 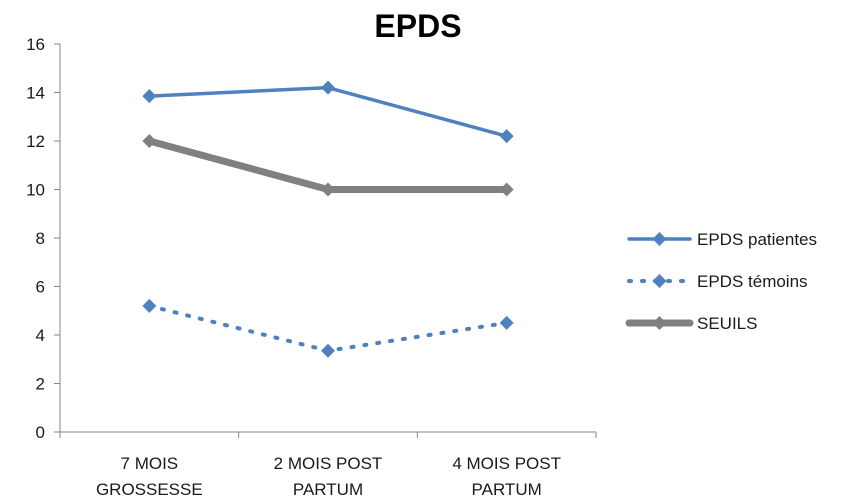 What do you see at coordinates (40, 384) in the screenshot?
I see `y-tick-label: 2` at bounding box center [40, 384].